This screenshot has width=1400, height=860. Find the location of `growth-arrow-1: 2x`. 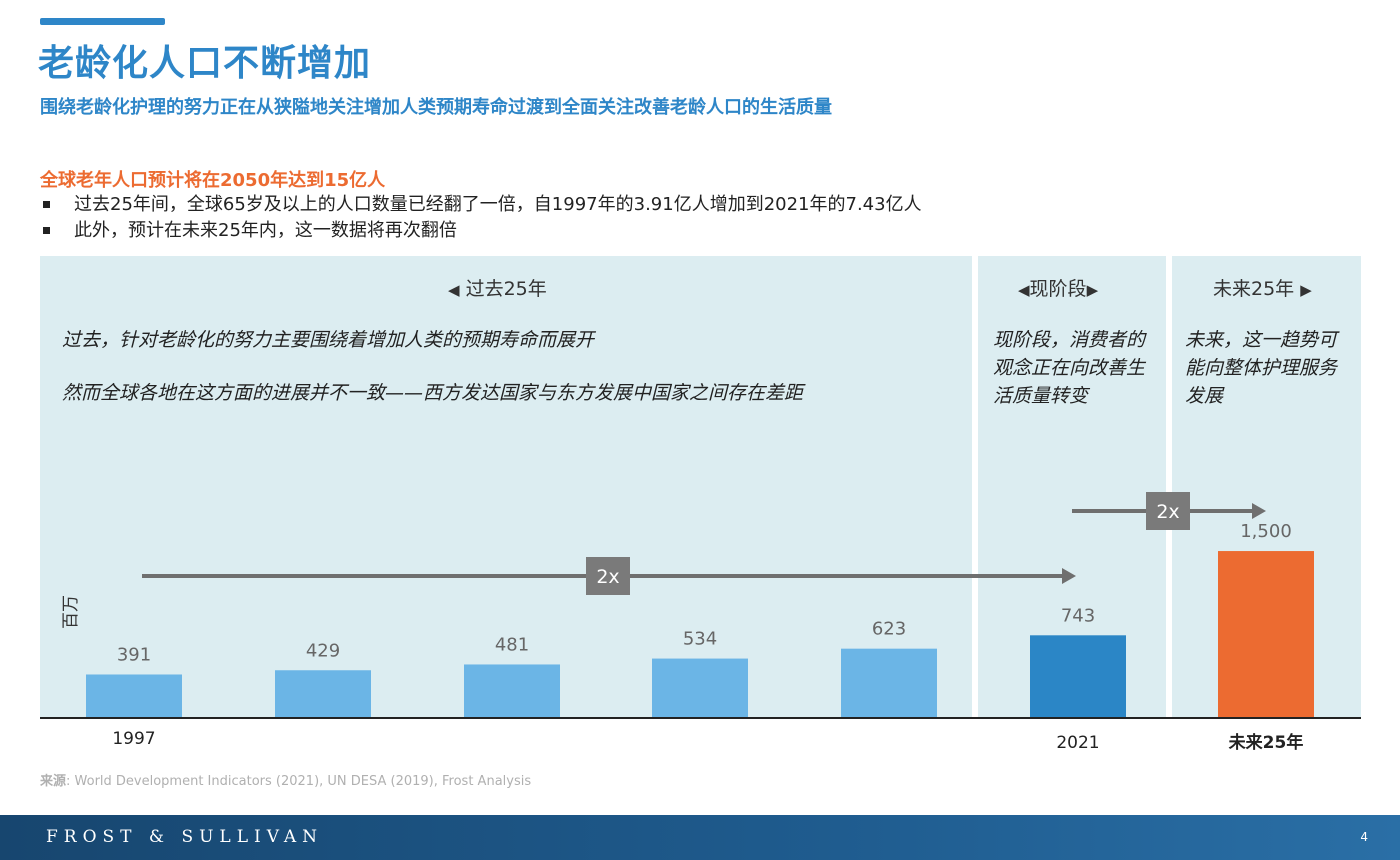

growth-arrow-1: 2x is located at coordinates (1169, 511).